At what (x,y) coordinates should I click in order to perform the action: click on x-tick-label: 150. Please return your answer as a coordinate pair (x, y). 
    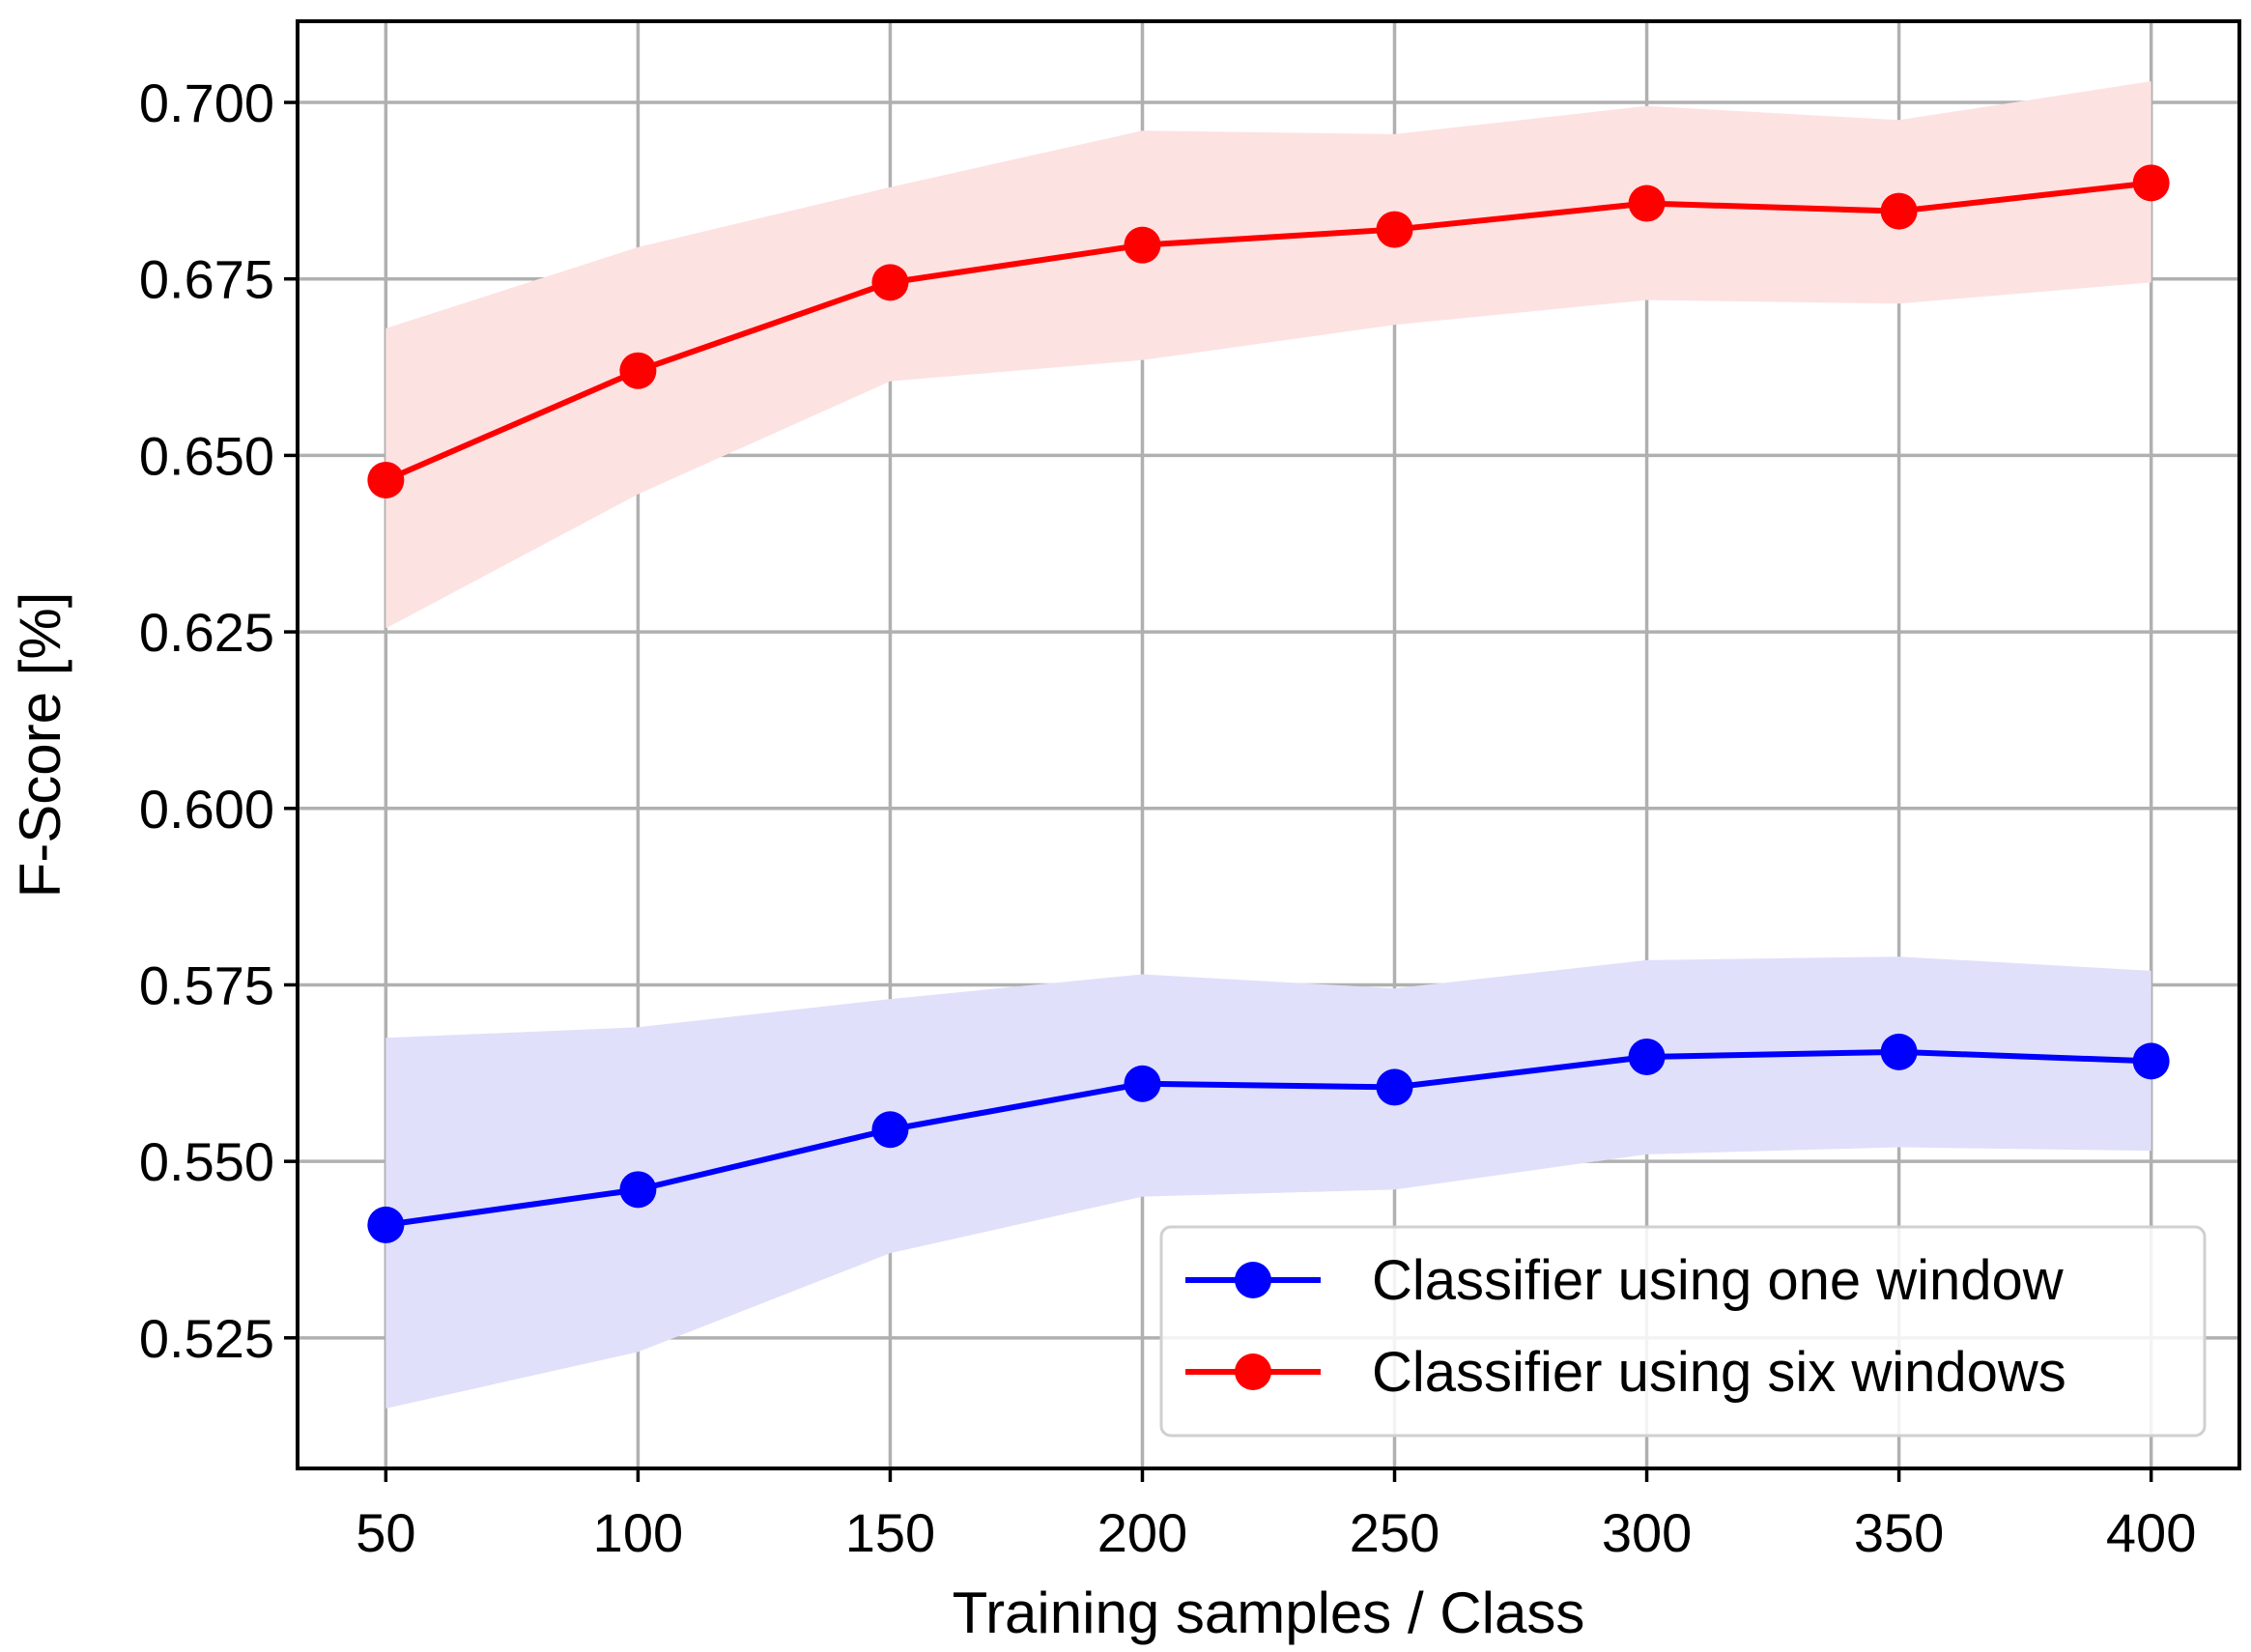
    Looking at the image, I should click on (890, 1532).